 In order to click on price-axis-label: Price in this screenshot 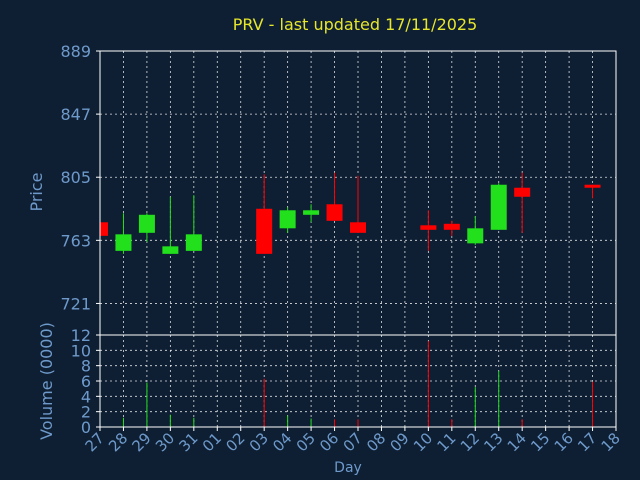, I will do `click(36, 191)`.